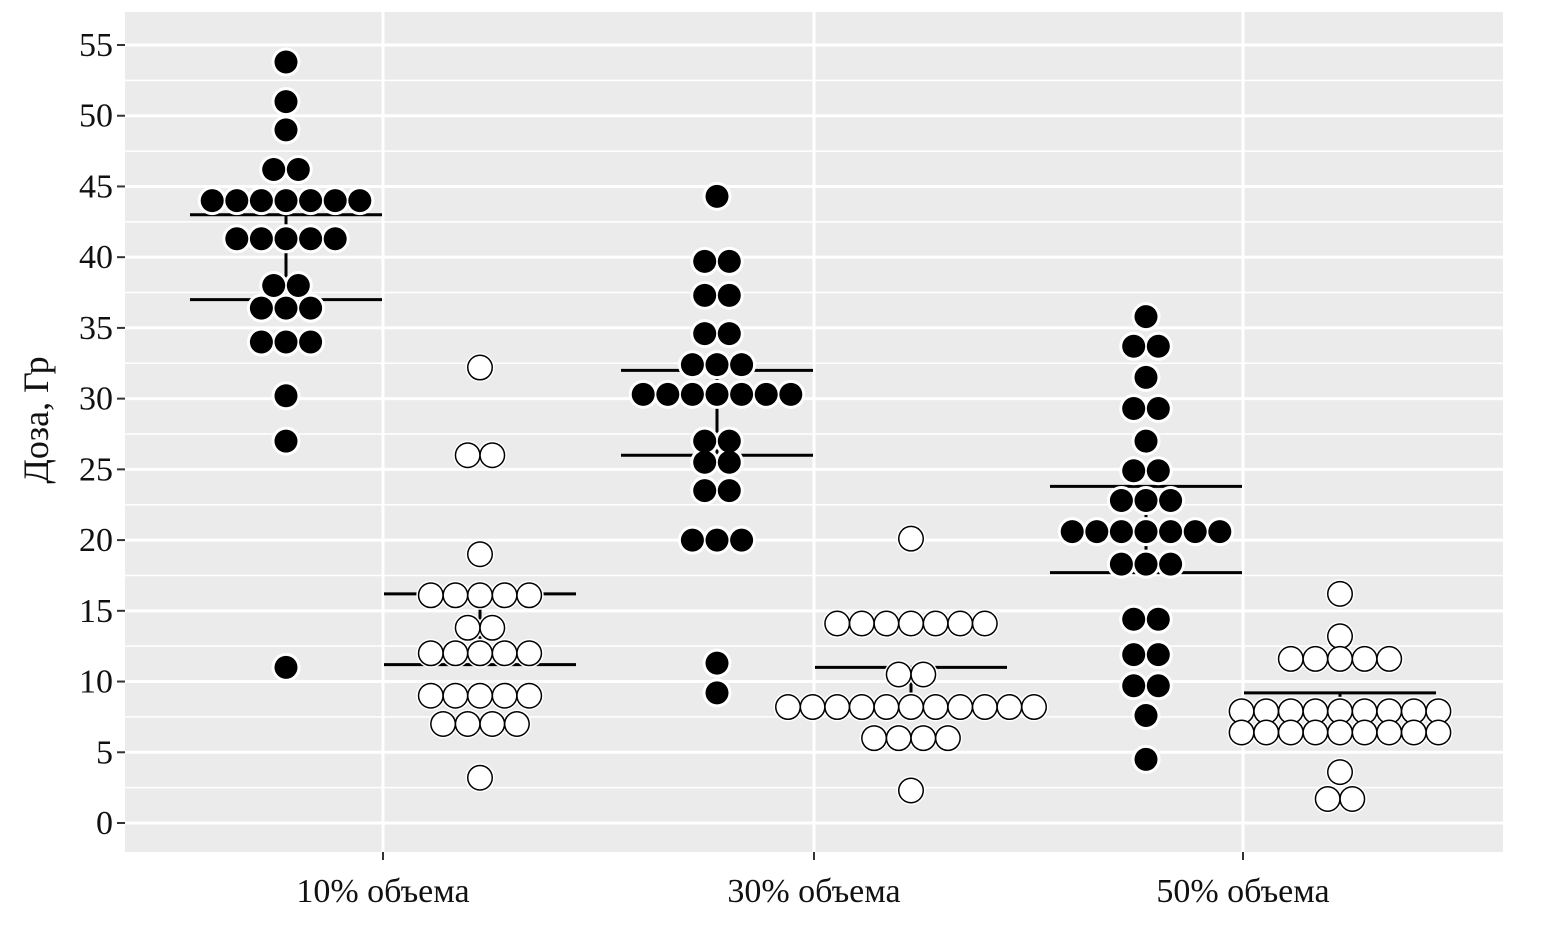 The width and height of the screenshot is (1558, 938). Describe the element at coordinates (96, 116) in the screenshot. I see `y-tick-label: 50` at that location.